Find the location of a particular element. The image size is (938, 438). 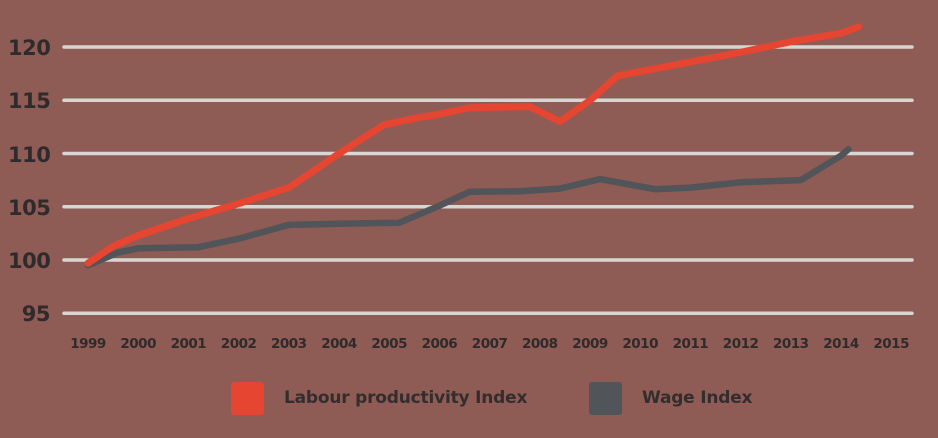

x-tick-label: 2006 is located at coordinates (439, 344).